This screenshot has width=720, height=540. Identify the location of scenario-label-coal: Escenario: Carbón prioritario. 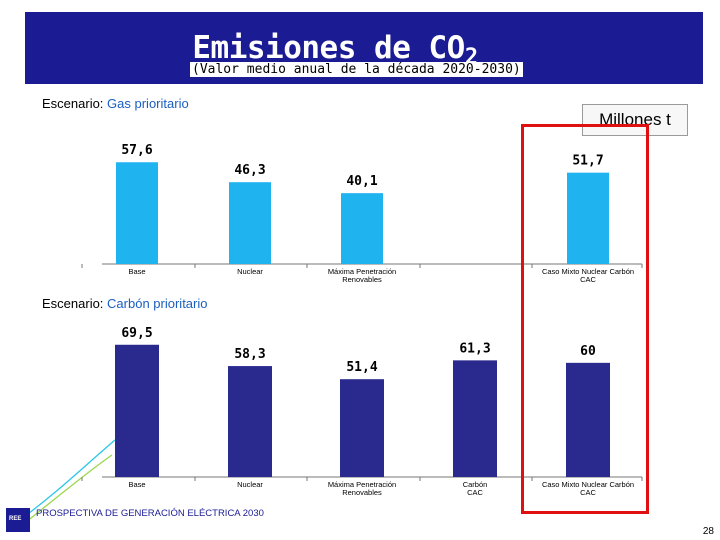
(125, 303).